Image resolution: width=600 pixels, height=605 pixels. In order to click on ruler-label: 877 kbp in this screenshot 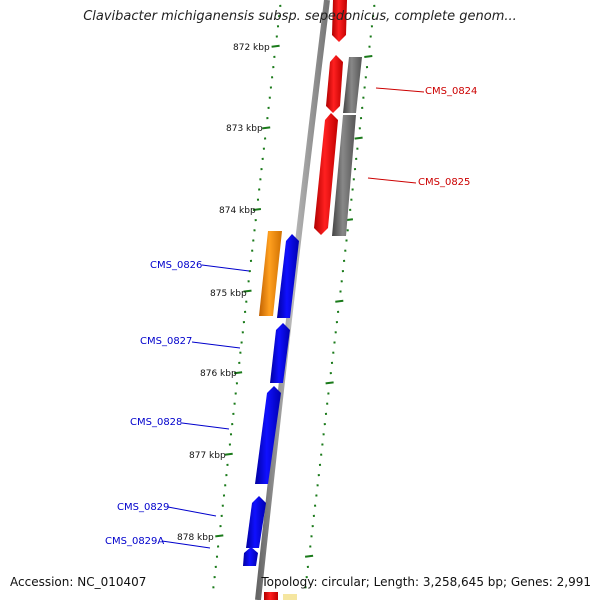, I will do `click(207, 456)`.